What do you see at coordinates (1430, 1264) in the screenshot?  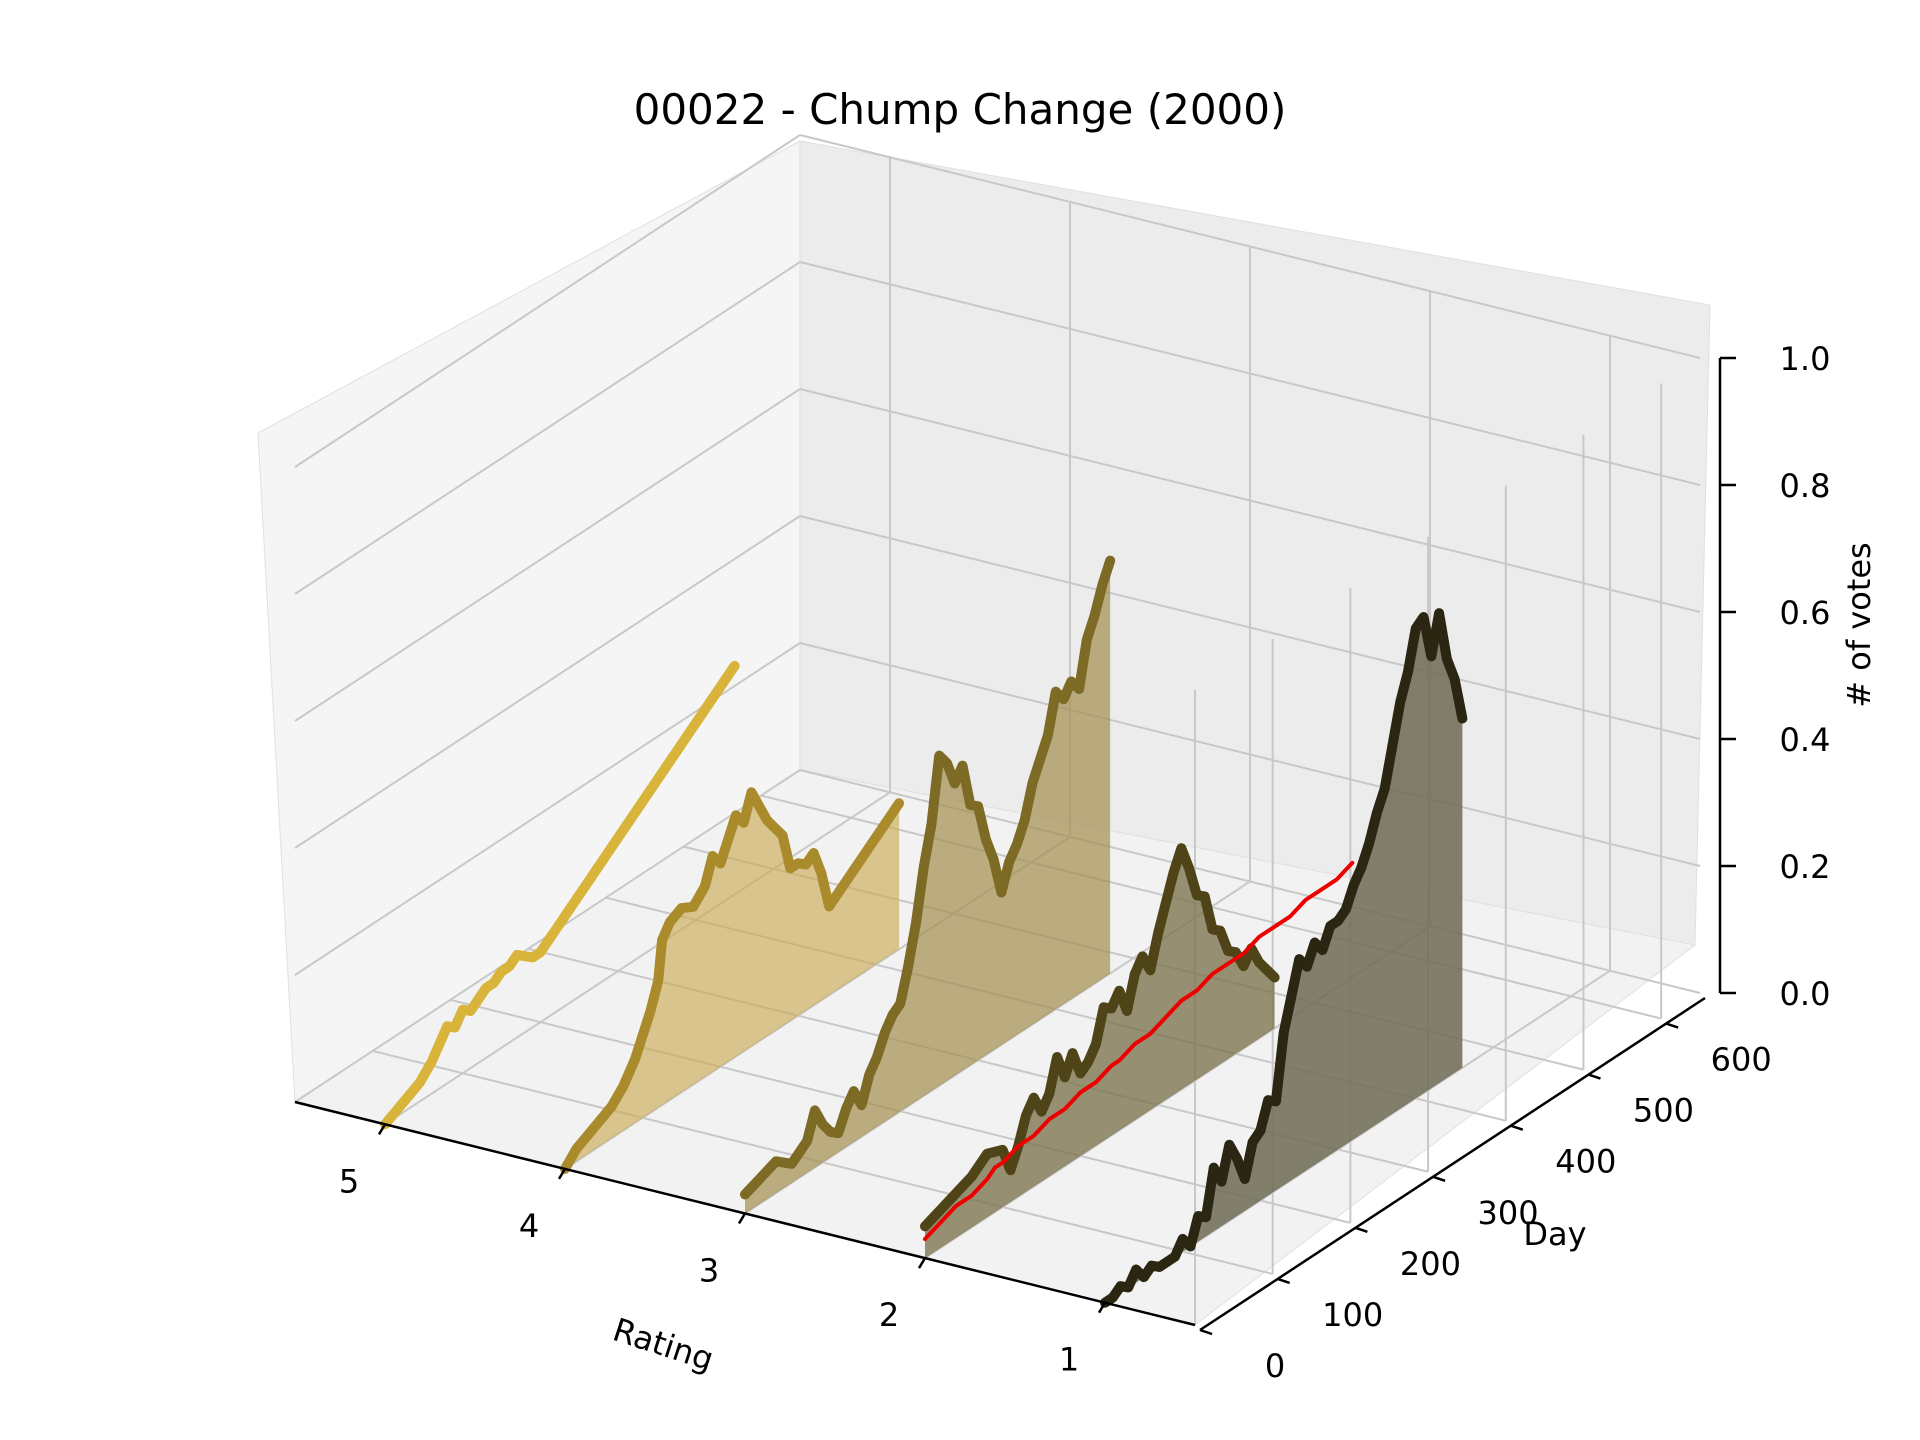 I see `day-tick-label: 200` at bounding box center [1430, 1264].